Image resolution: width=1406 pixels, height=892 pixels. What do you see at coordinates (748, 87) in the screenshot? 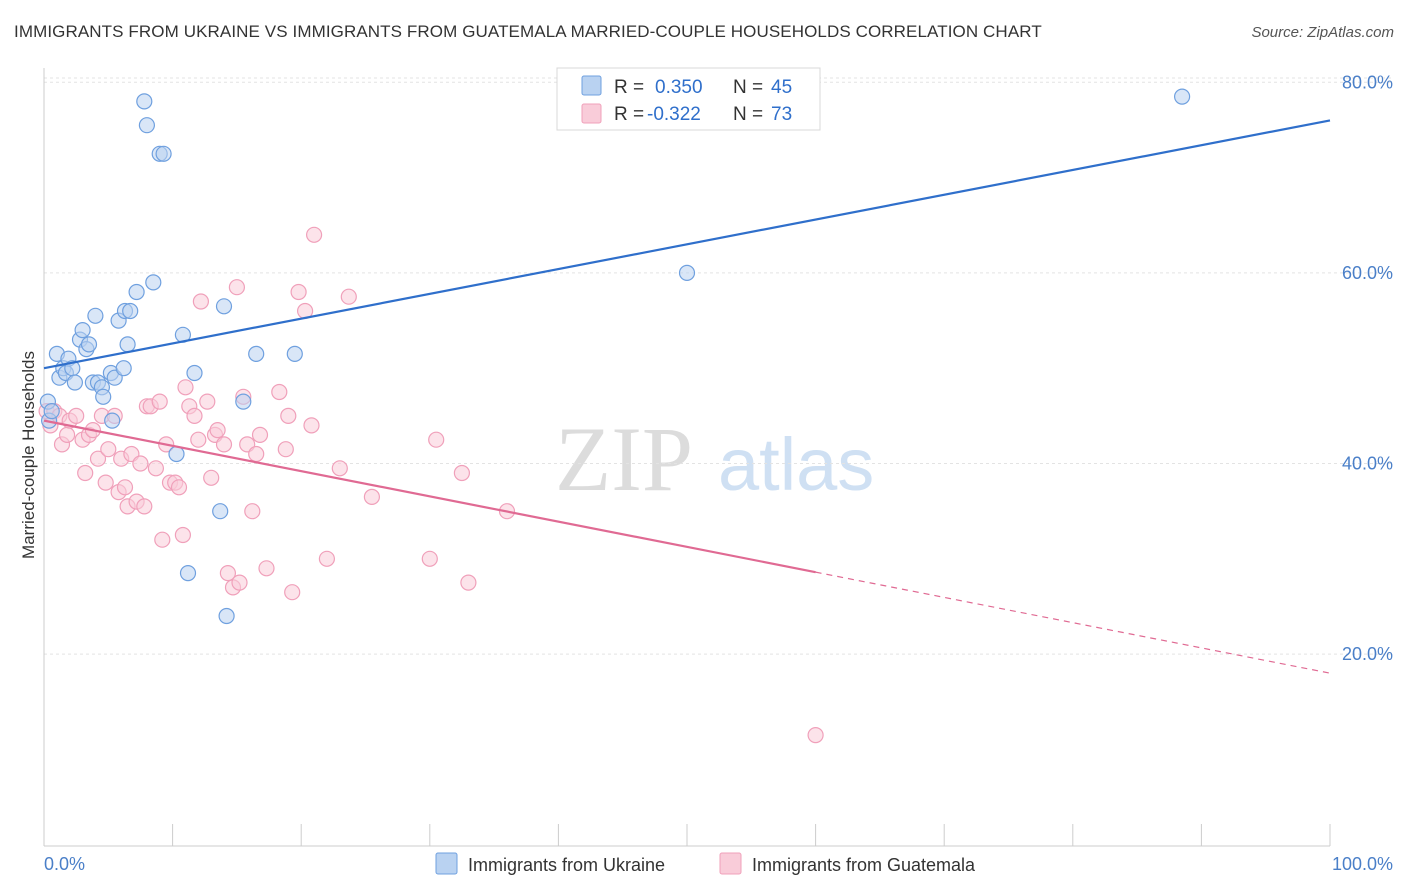
I see `legend-n-label-ukraine: N =` at bounding box center [748, 87].